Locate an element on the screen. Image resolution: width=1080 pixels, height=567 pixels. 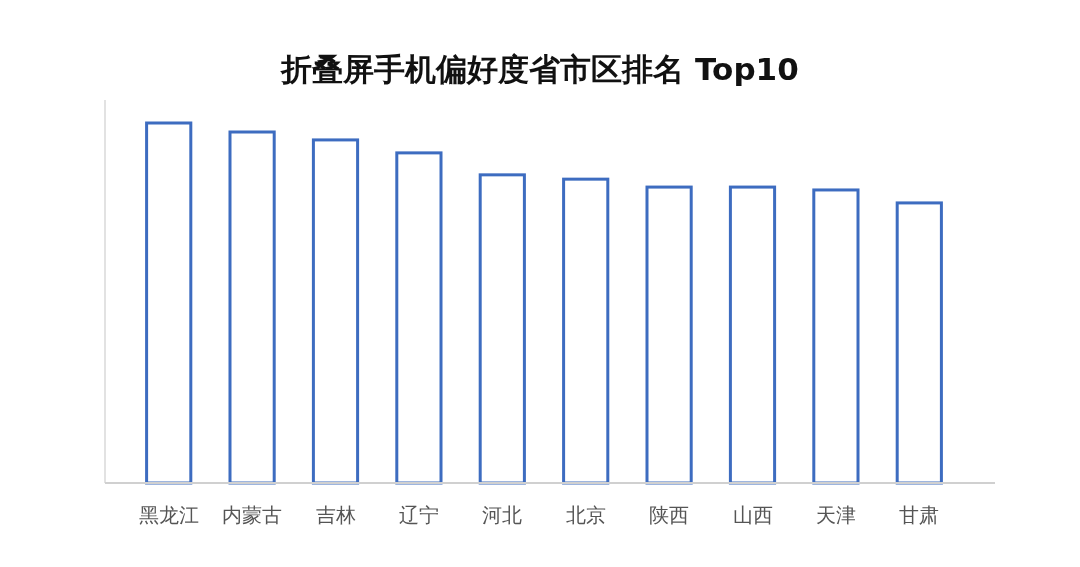
chart-title: 折叠屏手机偏好度省市区排名 Top10 is located at coordinates (539, 69).